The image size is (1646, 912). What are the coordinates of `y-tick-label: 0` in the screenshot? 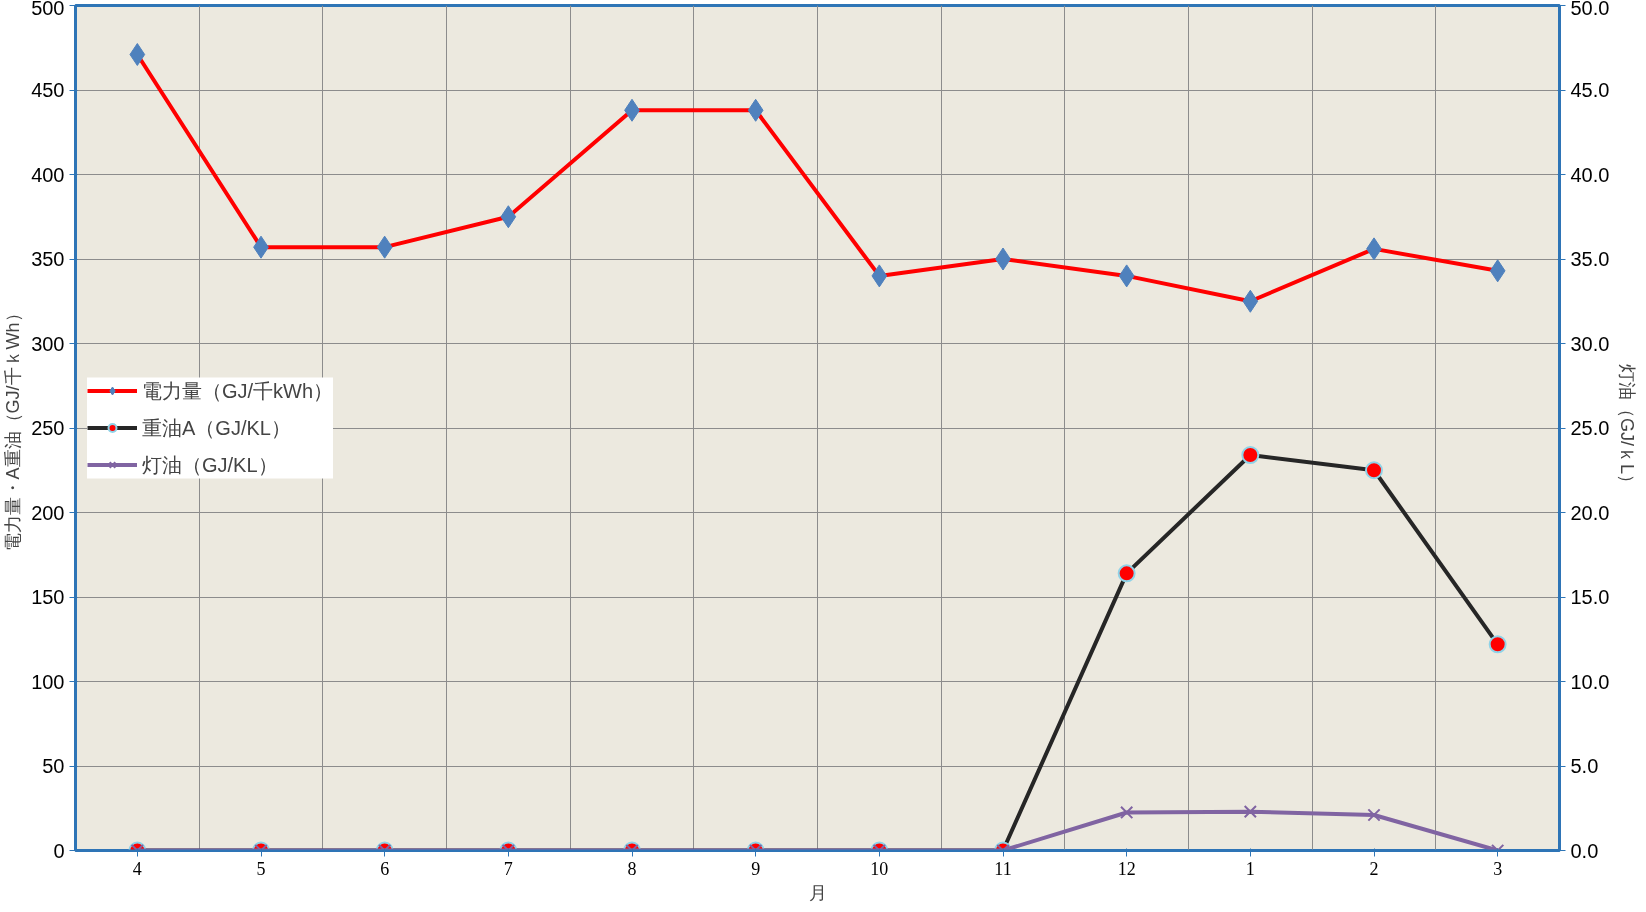 It's located at (59, 850).